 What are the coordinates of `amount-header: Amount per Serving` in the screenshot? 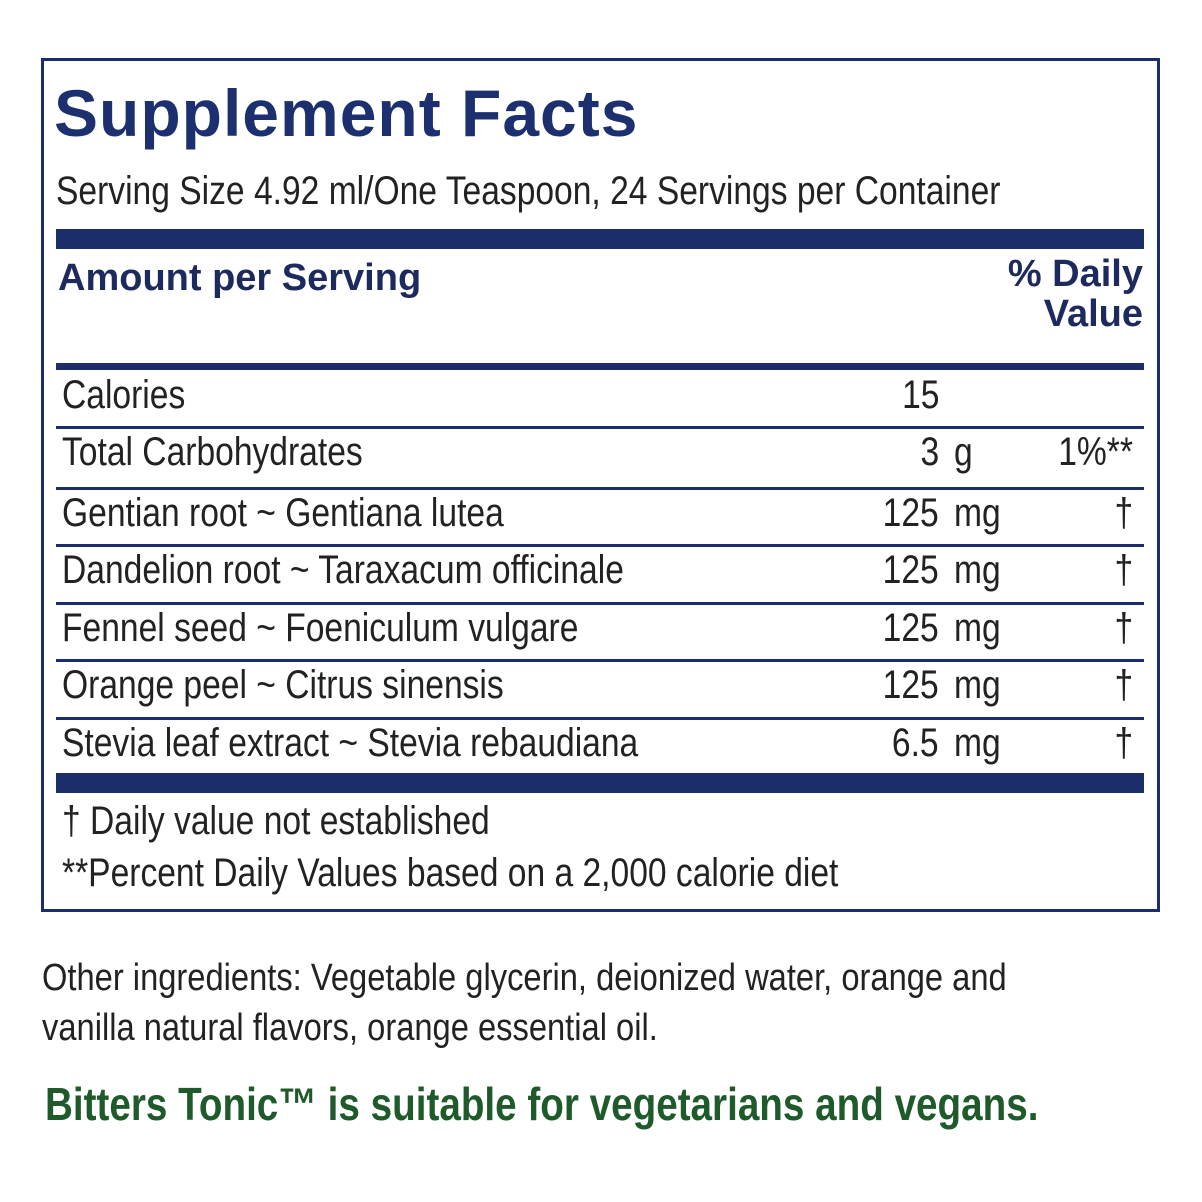 It's located at (240, 278).